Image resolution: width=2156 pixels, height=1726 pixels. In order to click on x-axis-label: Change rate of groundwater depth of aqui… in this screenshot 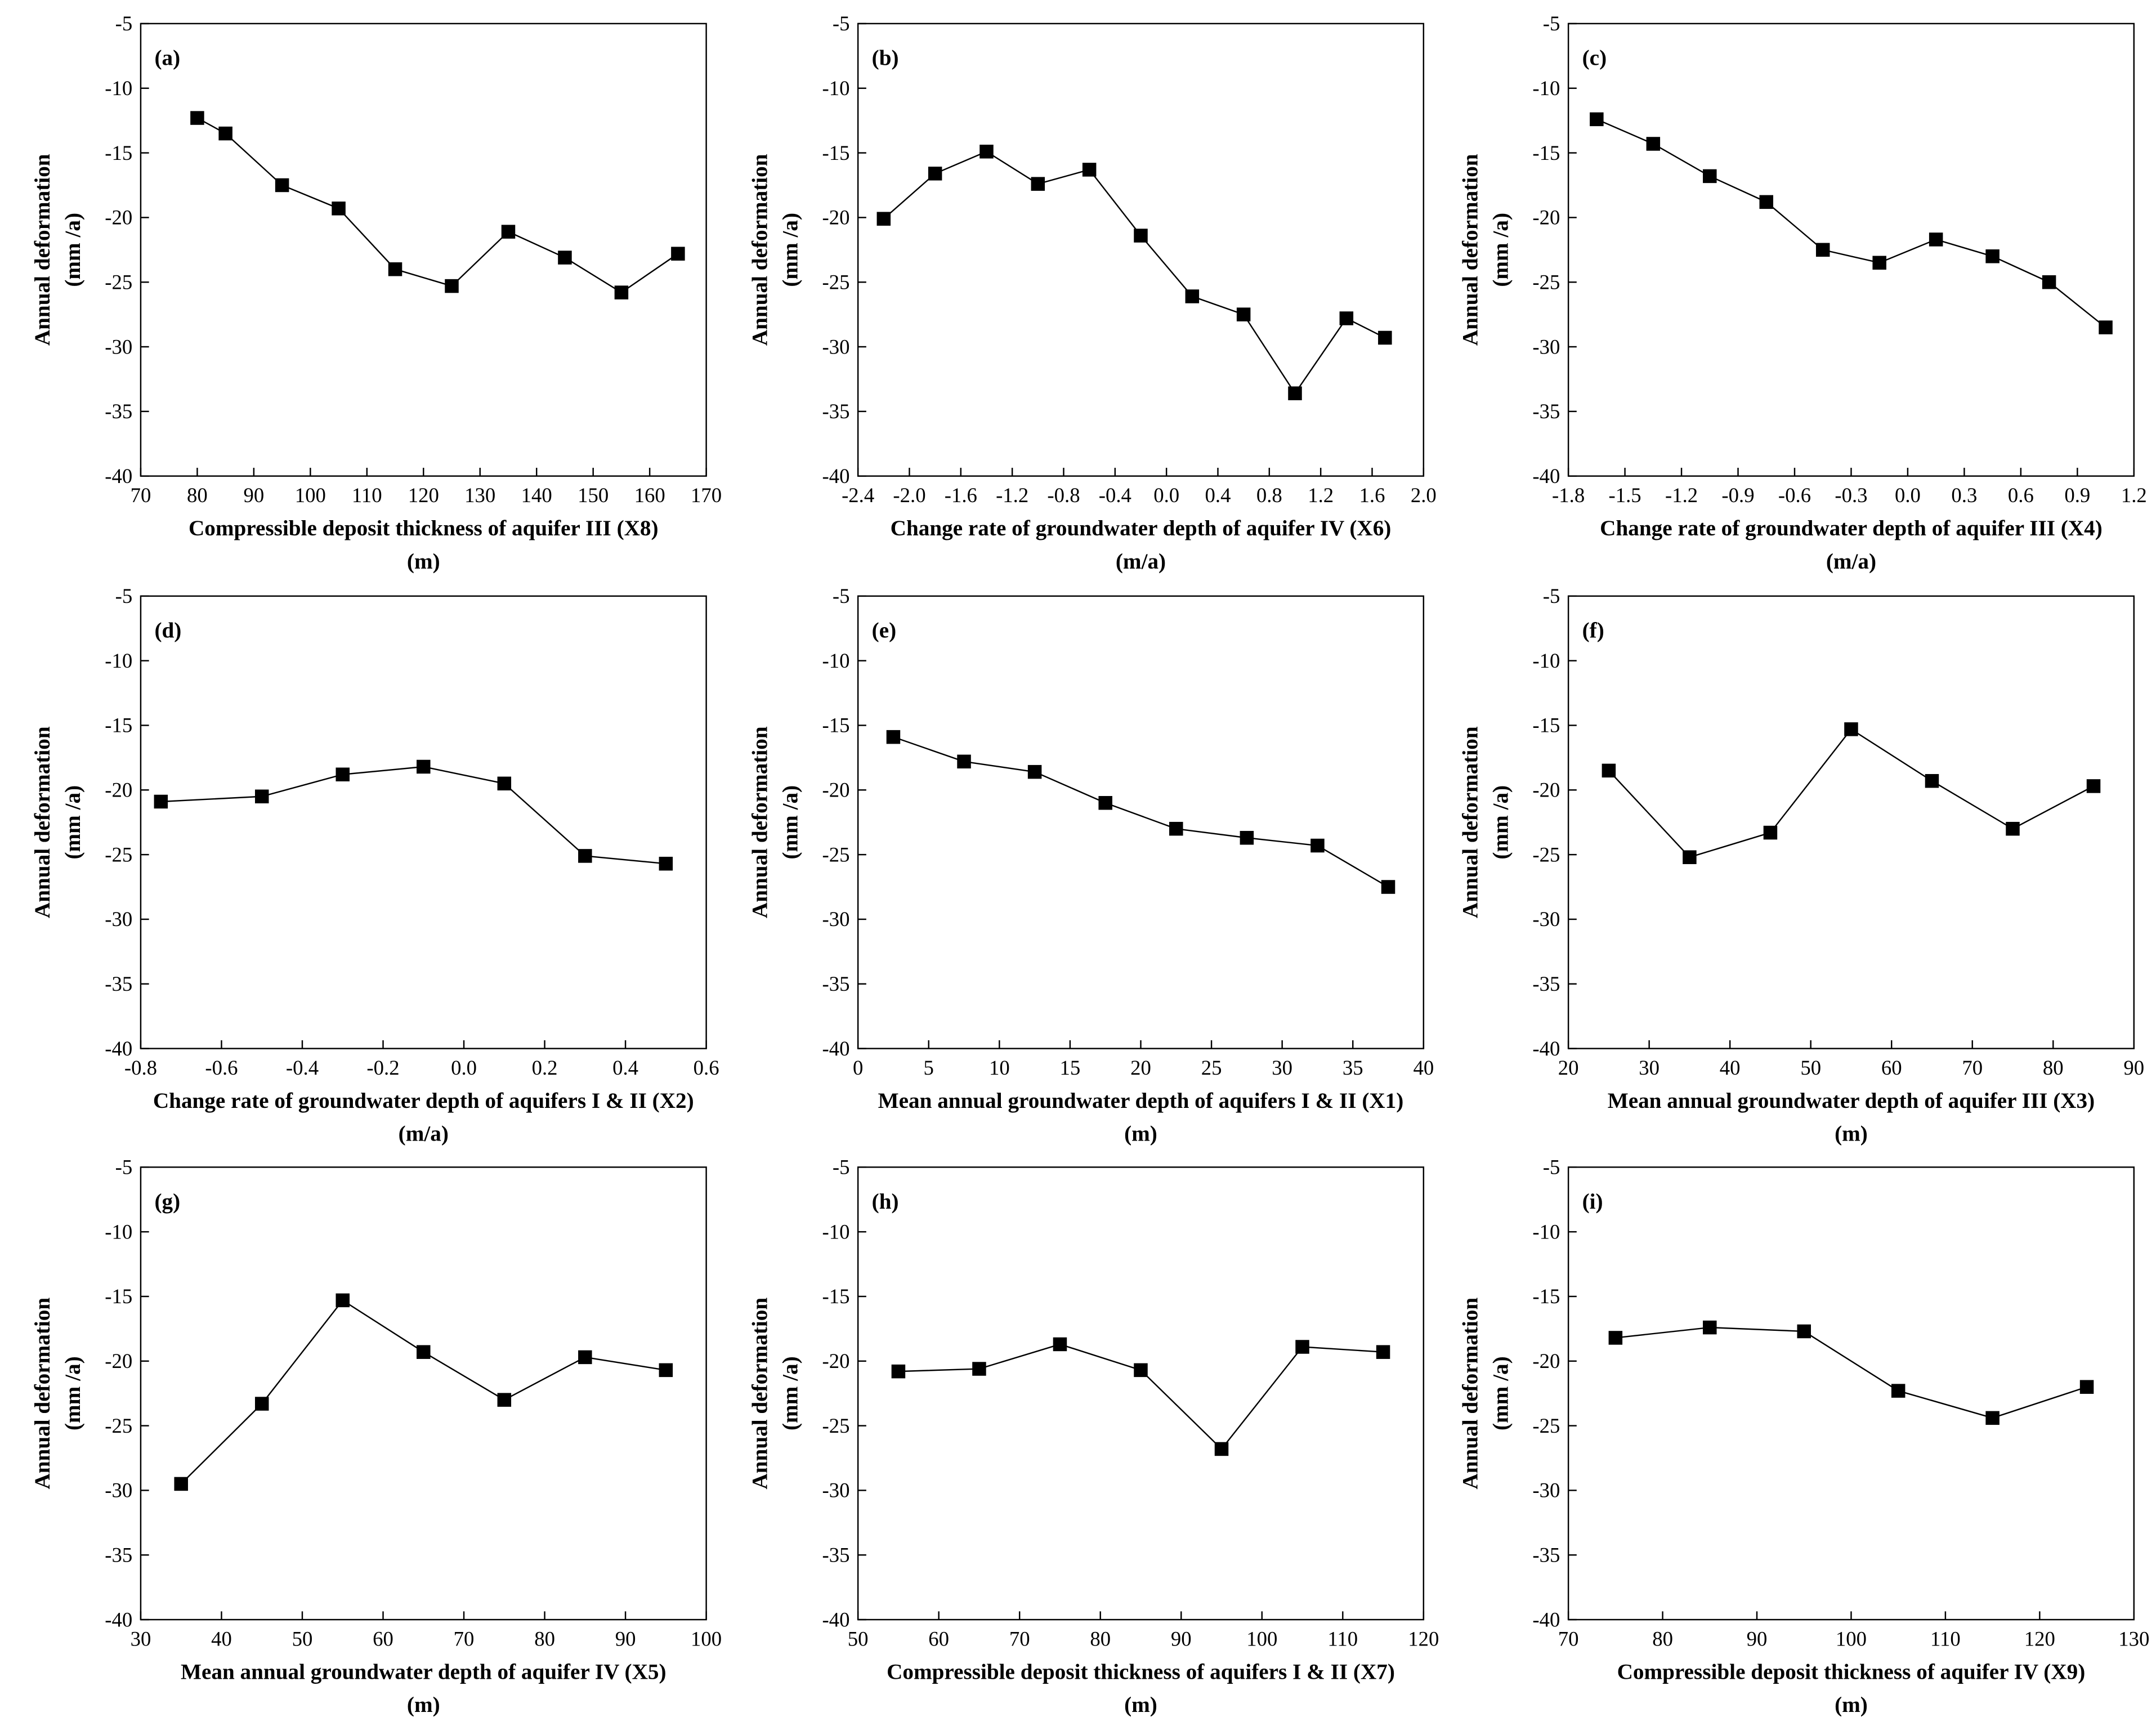, I will do `click(1851, 528)`.